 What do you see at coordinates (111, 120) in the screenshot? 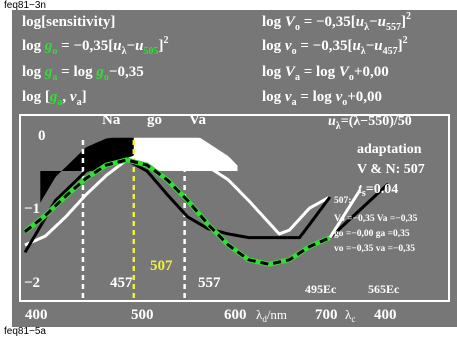
I see `region-label-na: Na` at bounding box center [111, 120].